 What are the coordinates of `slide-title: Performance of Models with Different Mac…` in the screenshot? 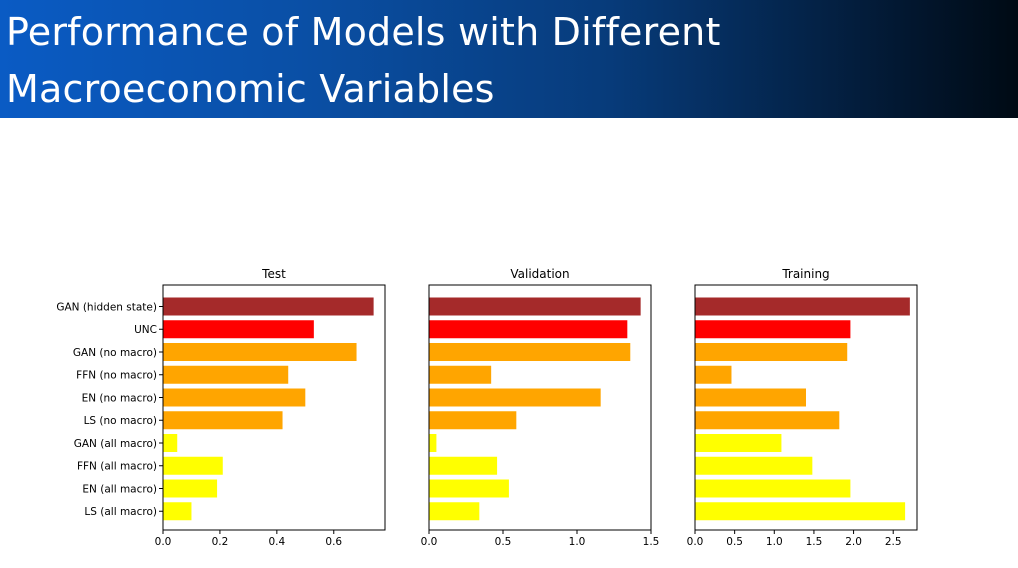 It's located at (363, 60).